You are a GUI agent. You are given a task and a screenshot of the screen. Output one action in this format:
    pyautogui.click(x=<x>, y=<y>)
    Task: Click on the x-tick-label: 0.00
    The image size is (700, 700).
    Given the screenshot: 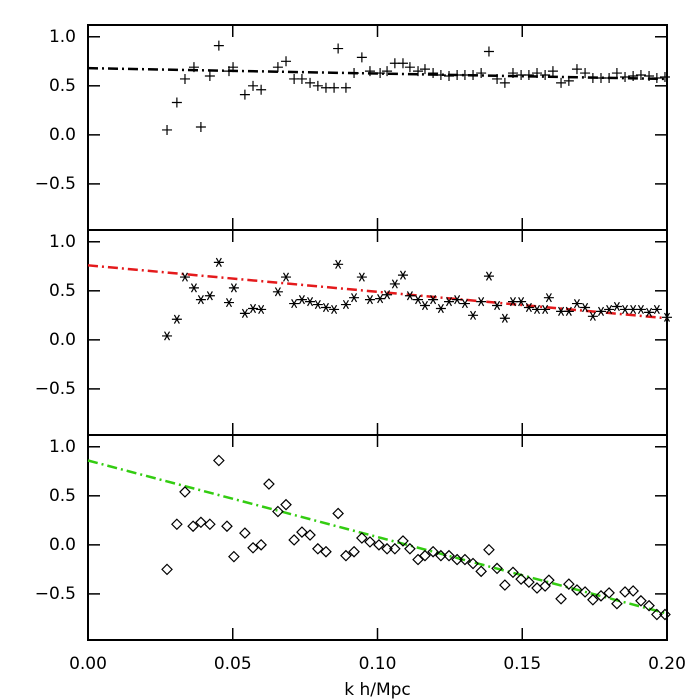 What is the action you would take?
    pyautogui.click(x=88, y=664)
    